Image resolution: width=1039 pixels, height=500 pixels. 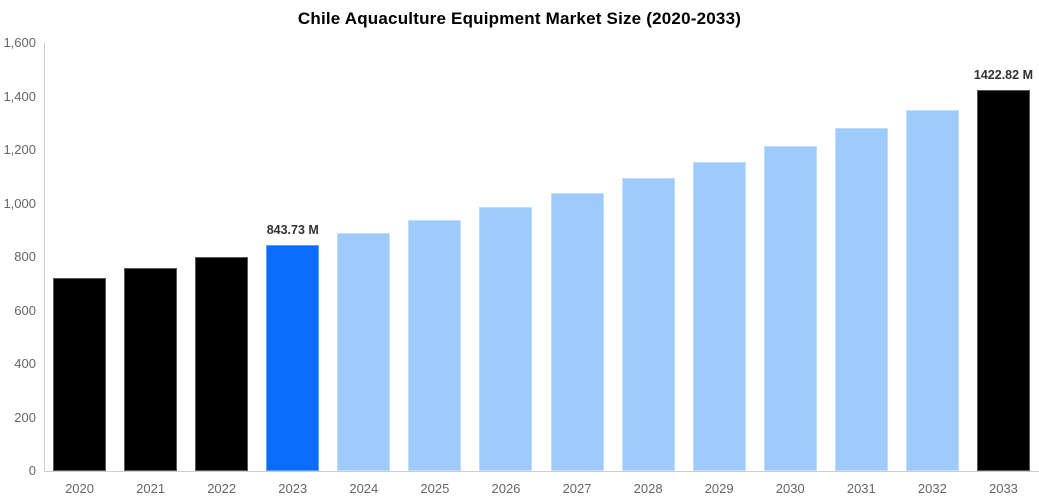 What do you see at coordinates (932, 488) in the screenshot?
I see `x-axis-label-2032: 2032` at bounding box center [932, 488].